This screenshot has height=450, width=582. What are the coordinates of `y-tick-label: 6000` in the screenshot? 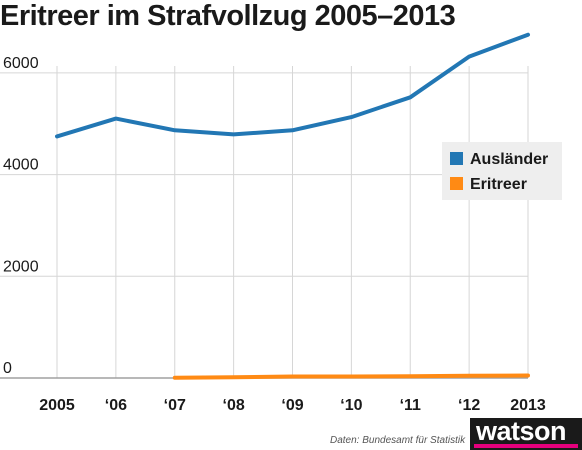 It's located at (21, 63).